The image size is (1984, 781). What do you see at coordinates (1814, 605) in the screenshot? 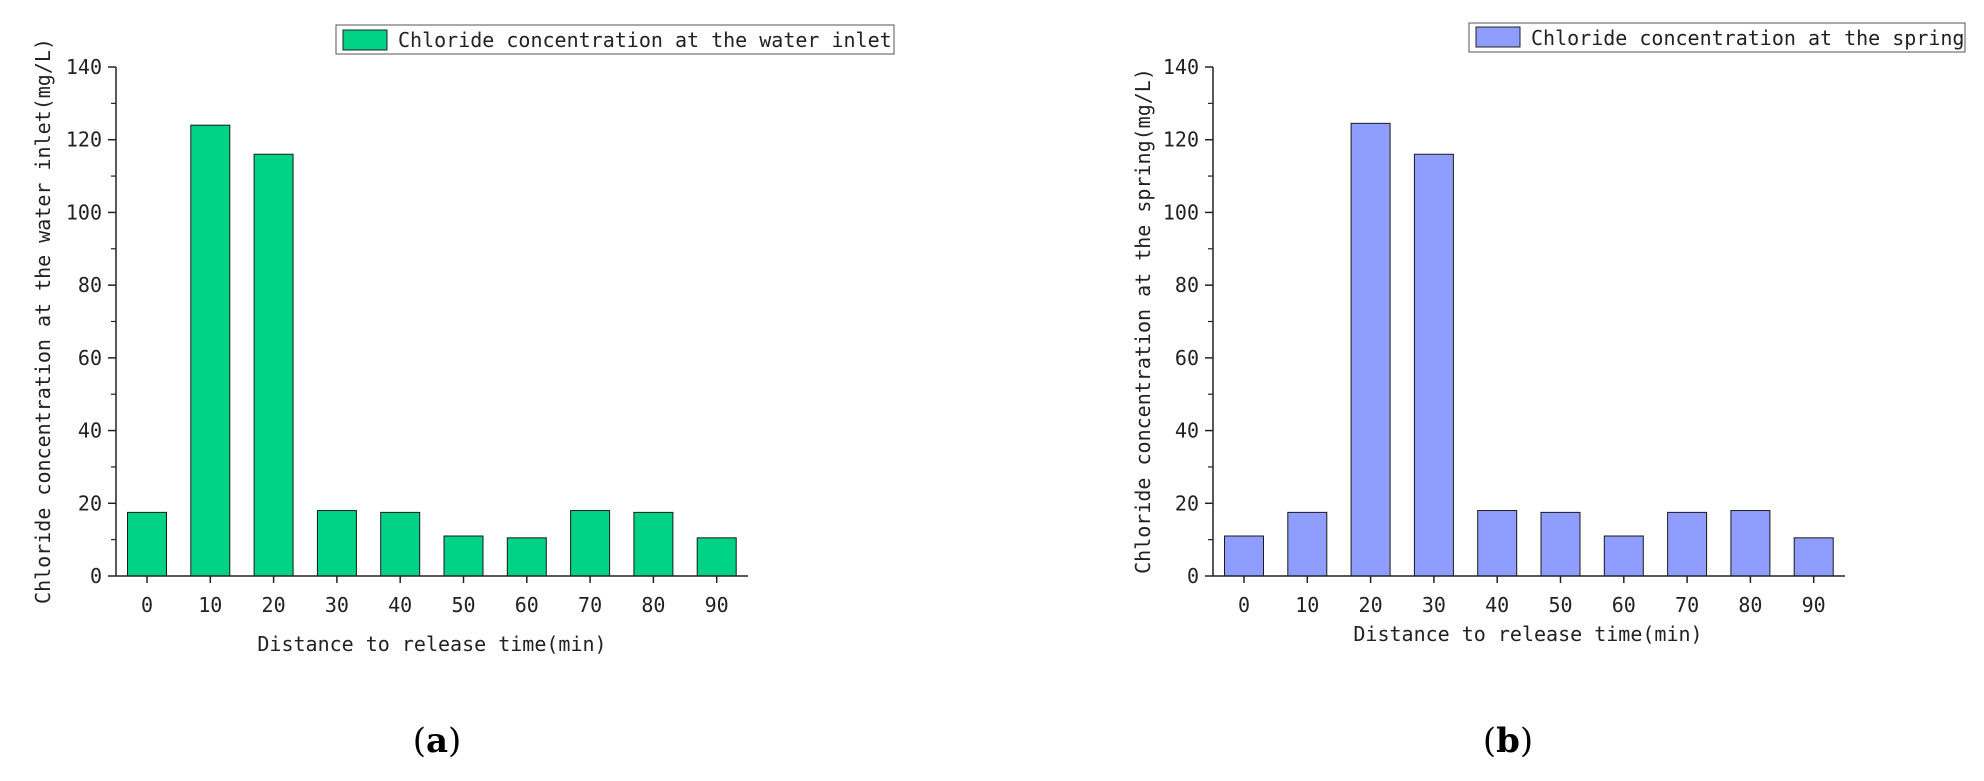
I see `x-tick-label-b: 90` at bounding box center [1814, 605].